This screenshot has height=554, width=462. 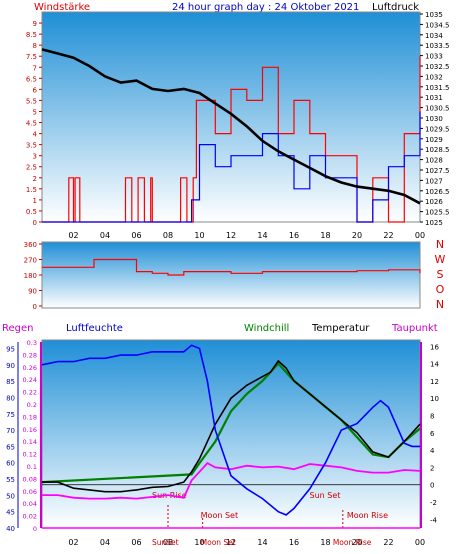 I want to click on rain-tick-label: 0.18, so click(x=30, y=417).